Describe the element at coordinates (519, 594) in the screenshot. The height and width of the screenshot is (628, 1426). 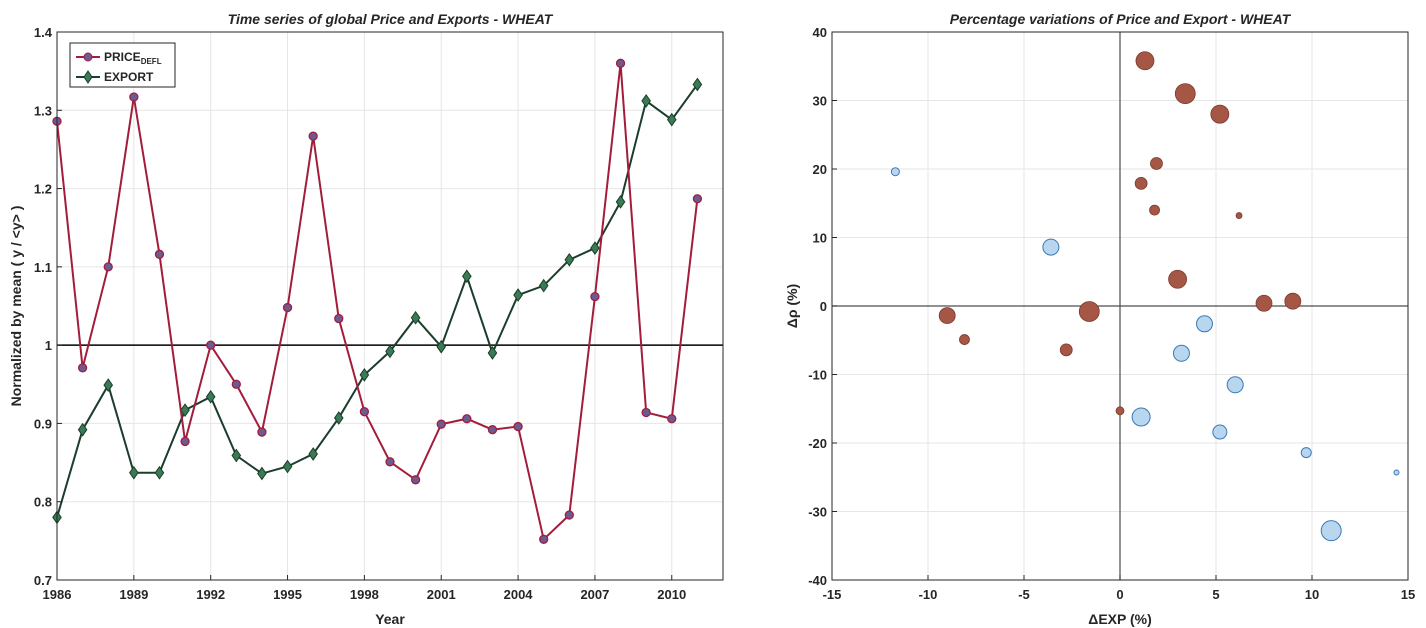
I see `x-tick-label: 2004` at that location.